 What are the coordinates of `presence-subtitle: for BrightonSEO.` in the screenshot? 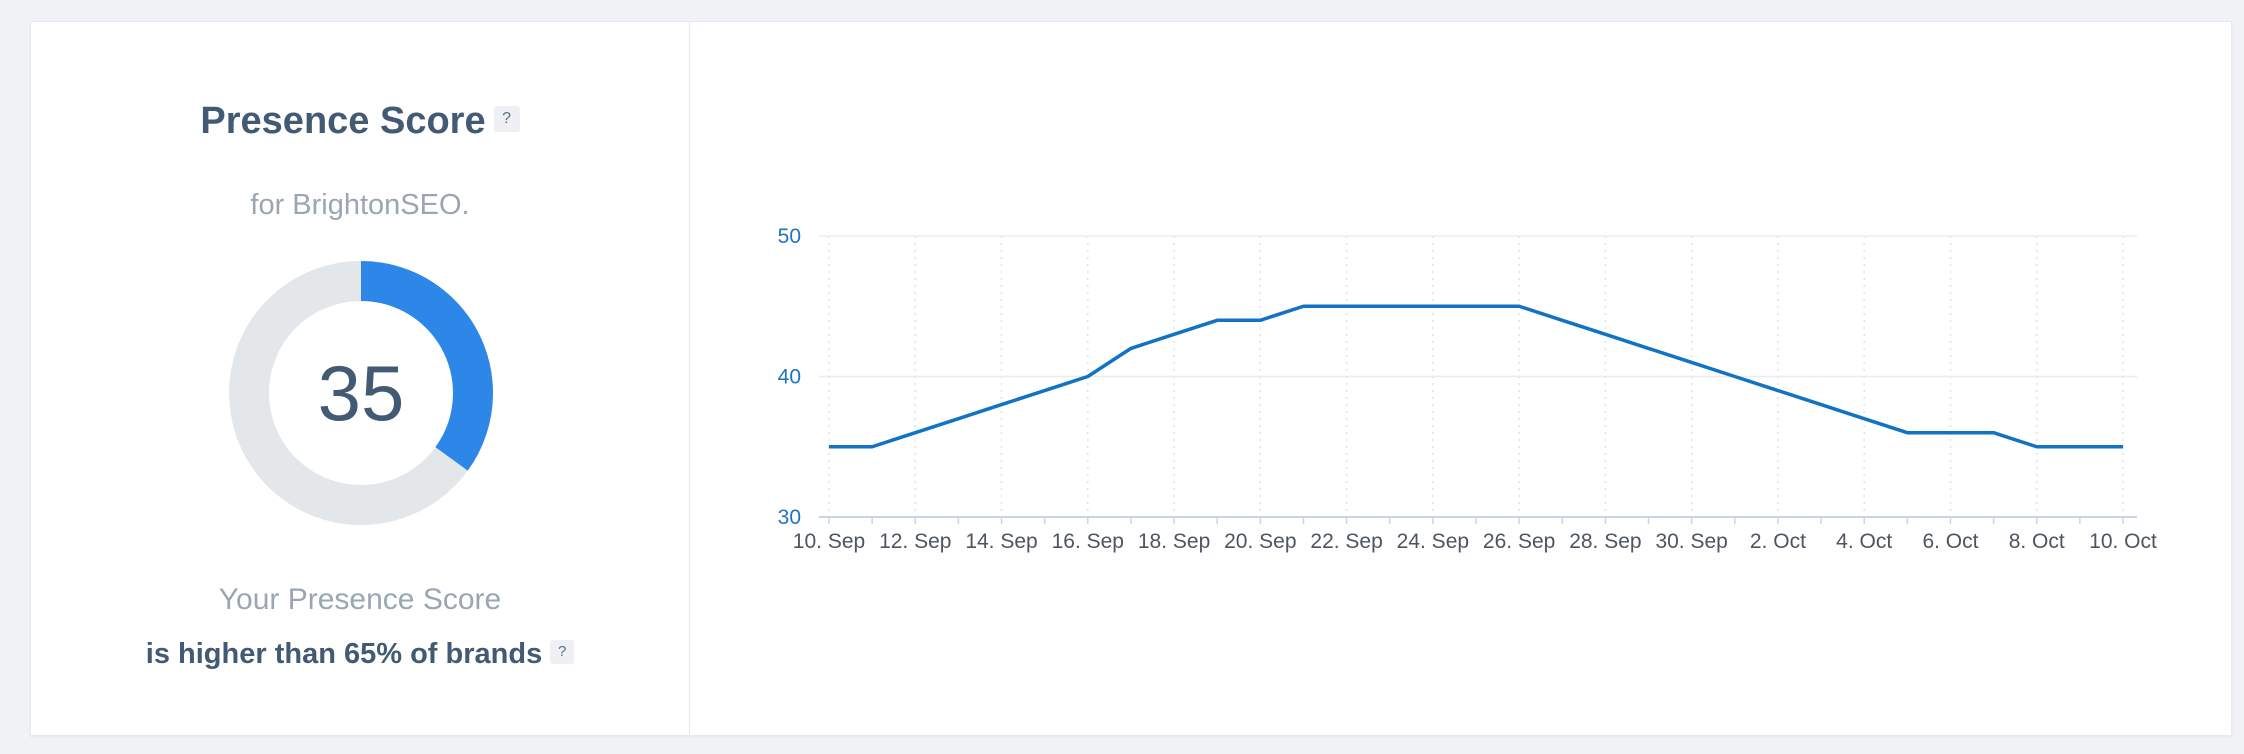 It's located at (360, 205).